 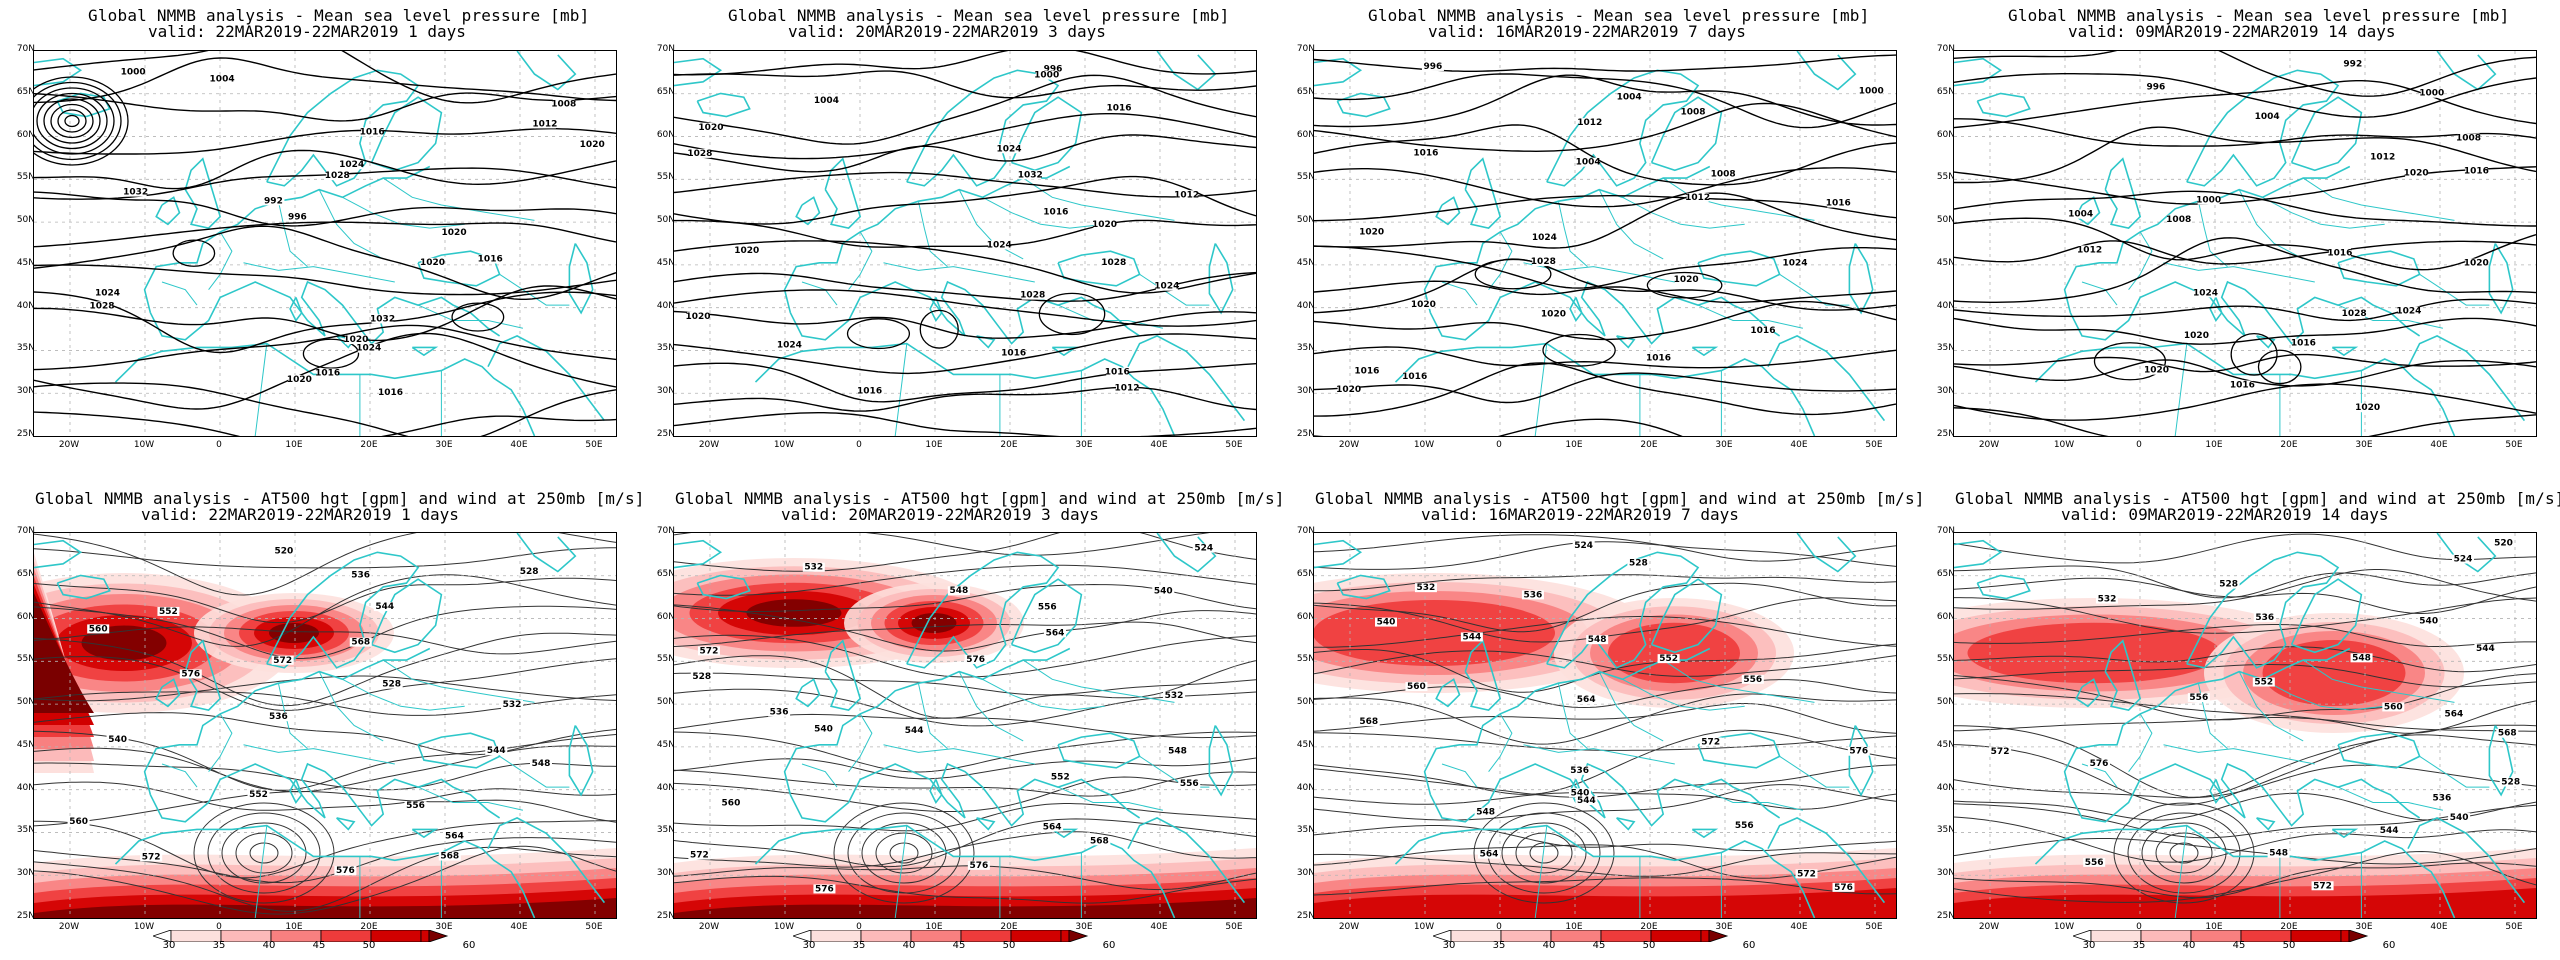 I want to click on lon-label: 10E, so click(x=1574, y=927).